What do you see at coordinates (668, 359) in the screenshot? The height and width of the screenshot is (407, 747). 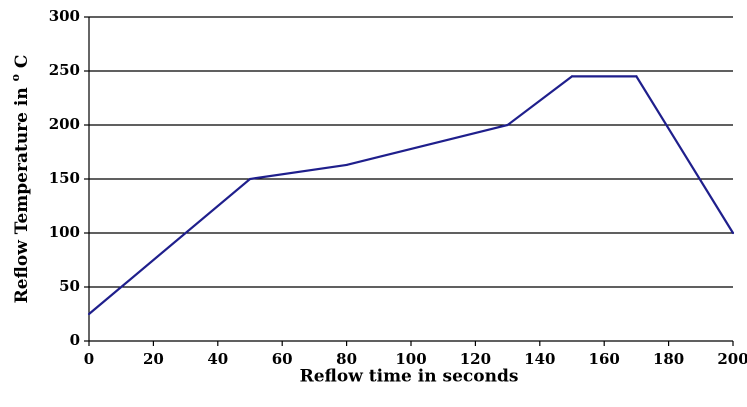 I see `x-tick-label-180: 180` at bounding box center [668, 359].